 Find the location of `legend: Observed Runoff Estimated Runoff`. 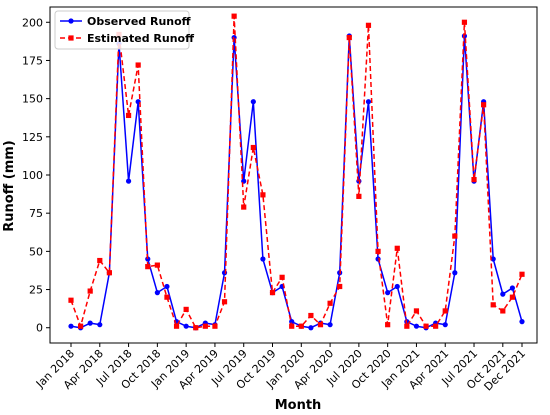

legend: Observed Runoff Estimated Runoff is located at coordinates (124, 30).